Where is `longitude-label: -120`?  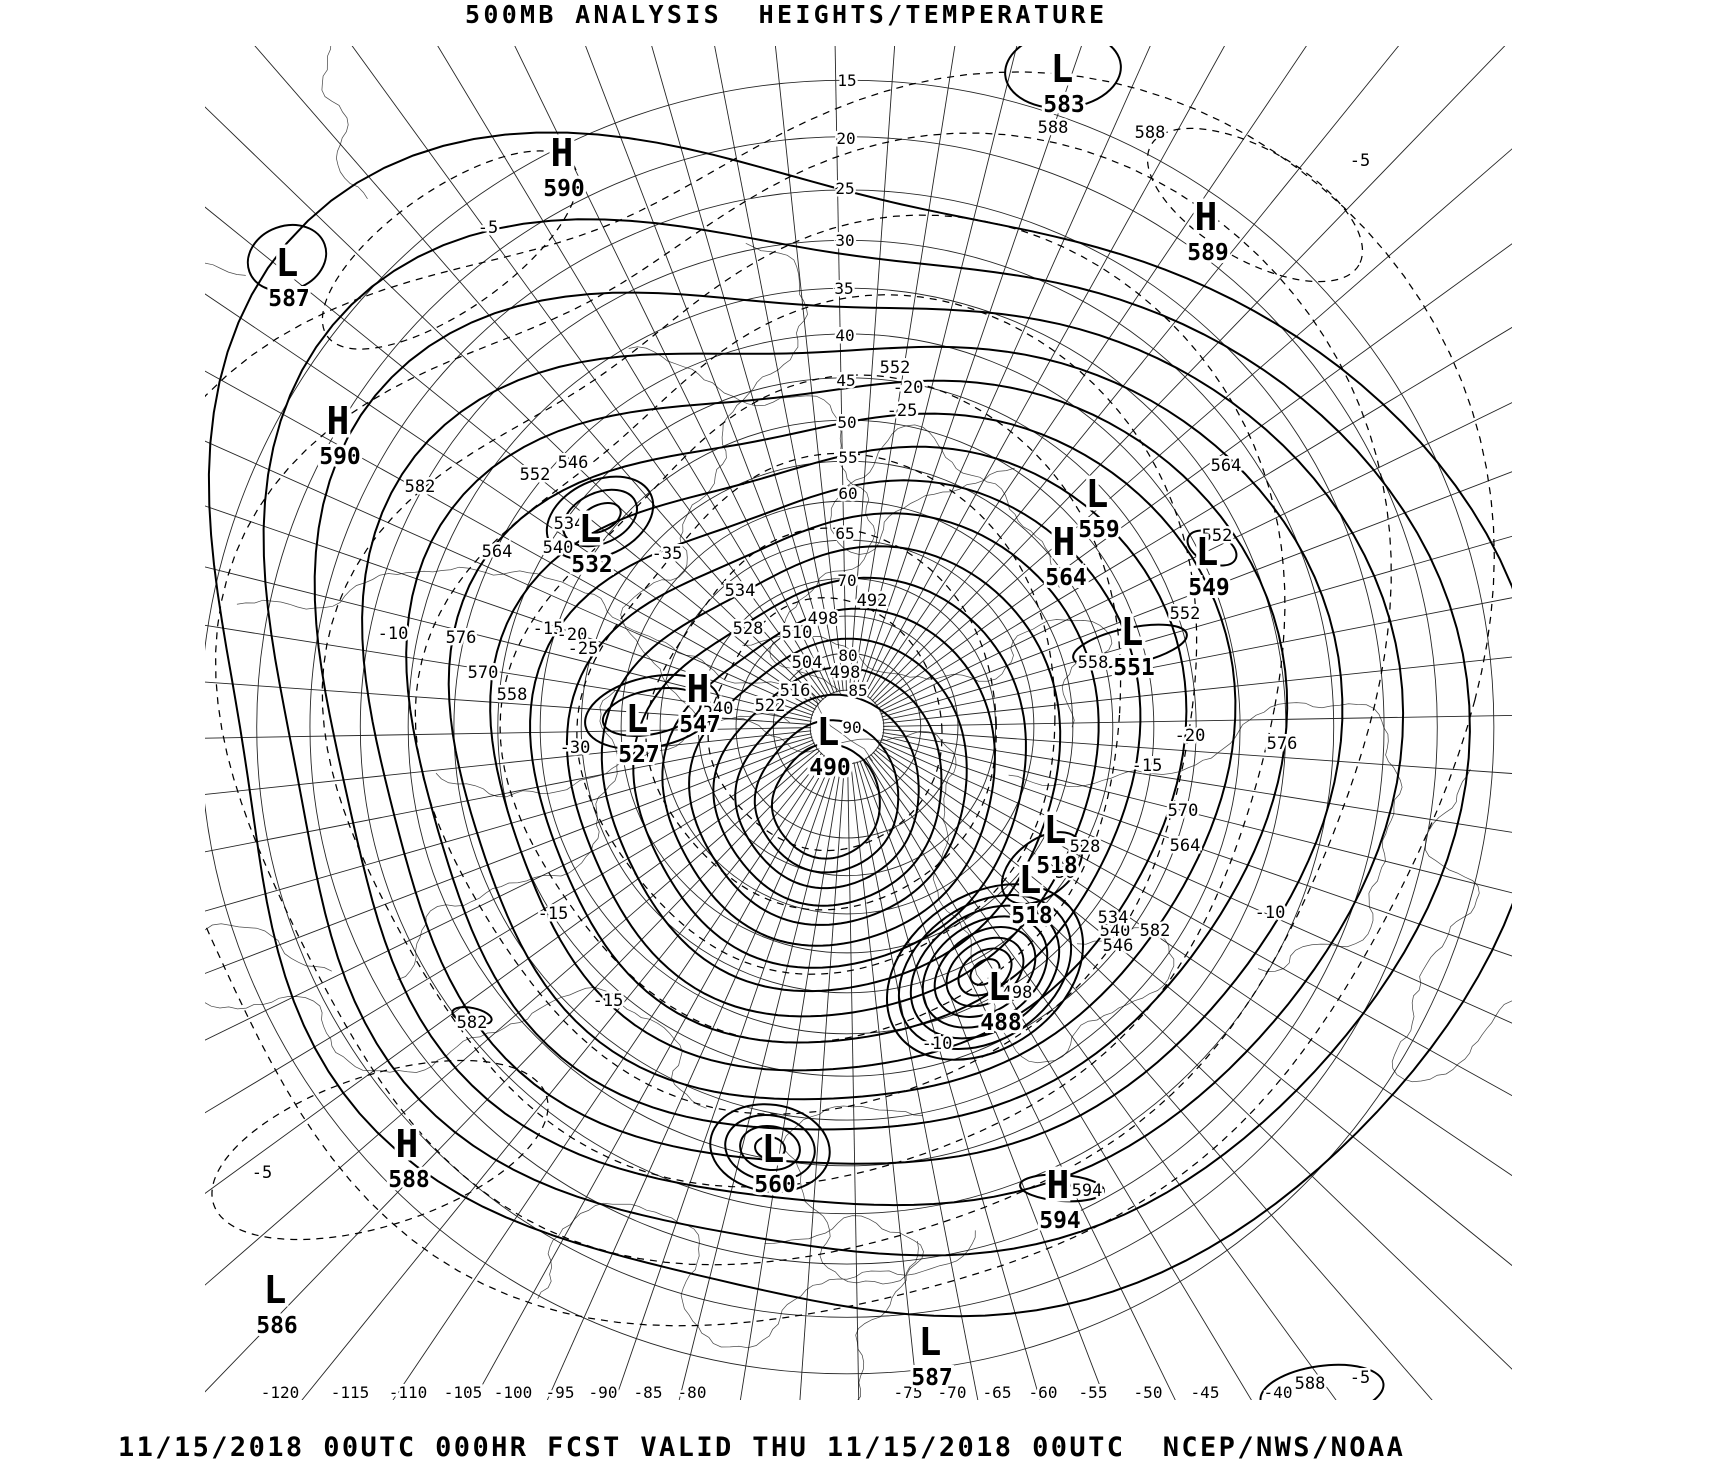
longitude-label: -120 is located at coordinates (280, 1392).